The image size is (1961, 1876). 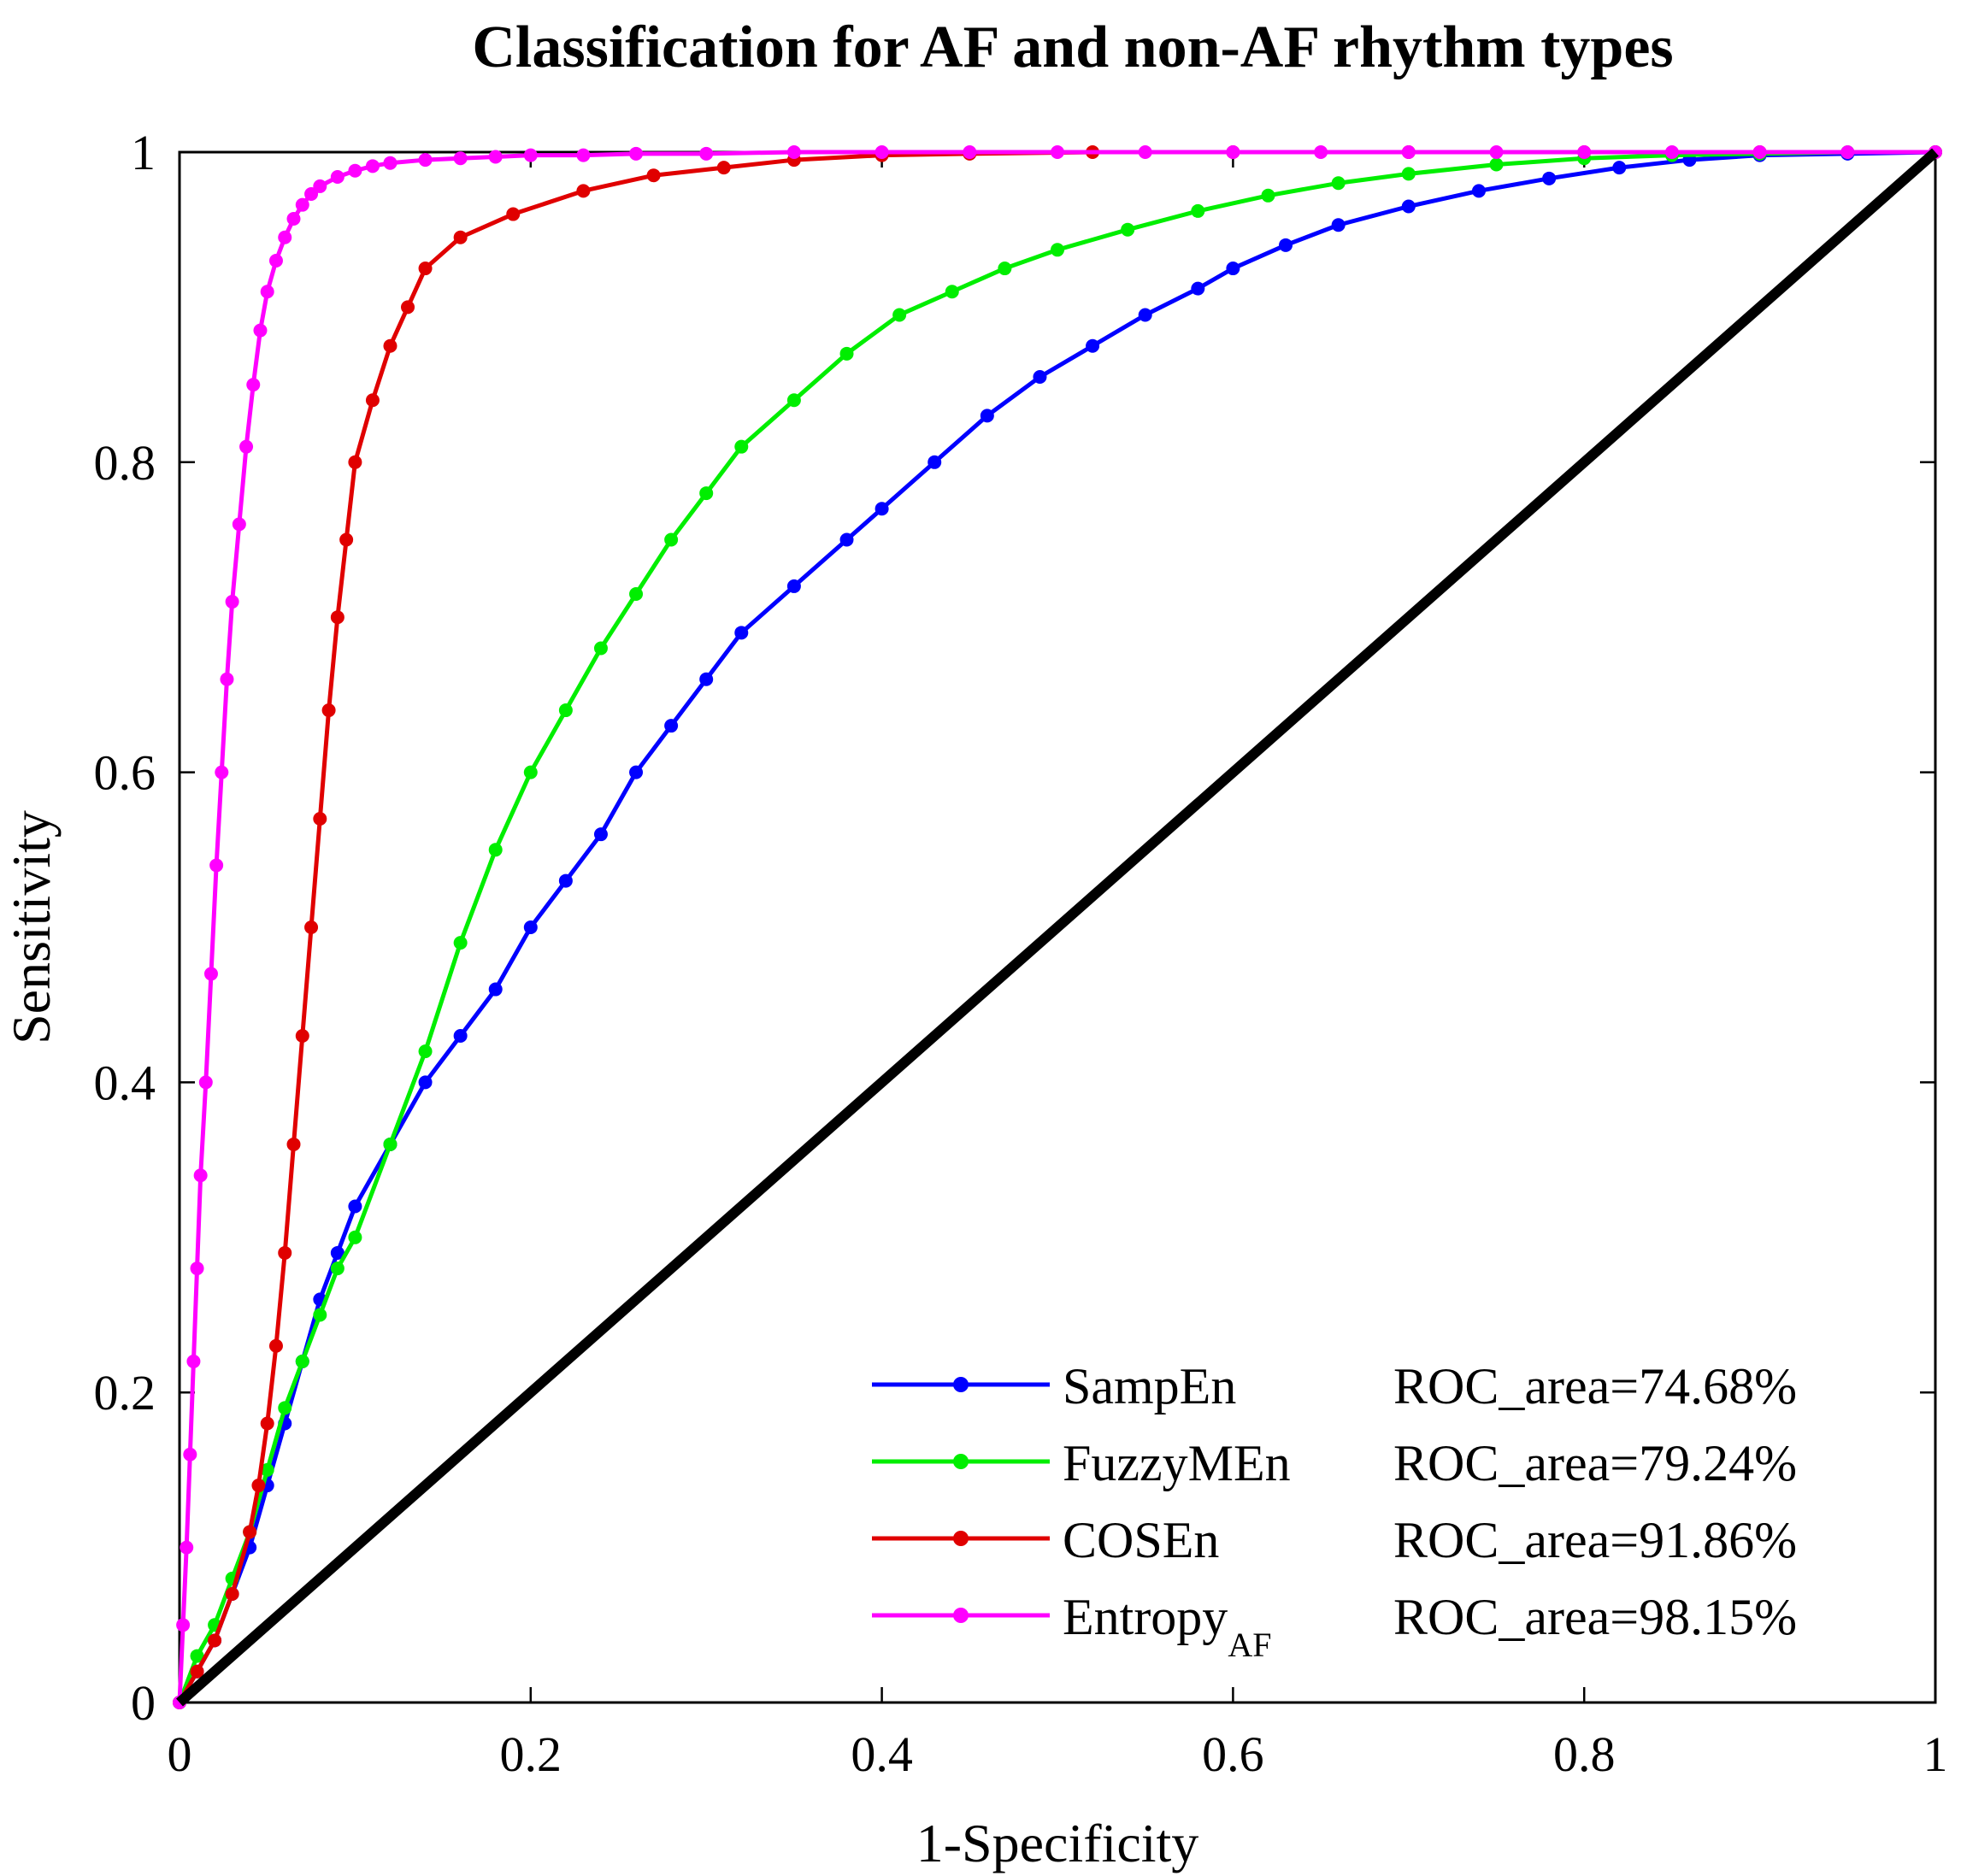 What do you see at coordinates (1595, 1463) in the screenshot?
I see `legend-roc-area: ROC_area=79.24%` at bounding box center [1595, 1463].